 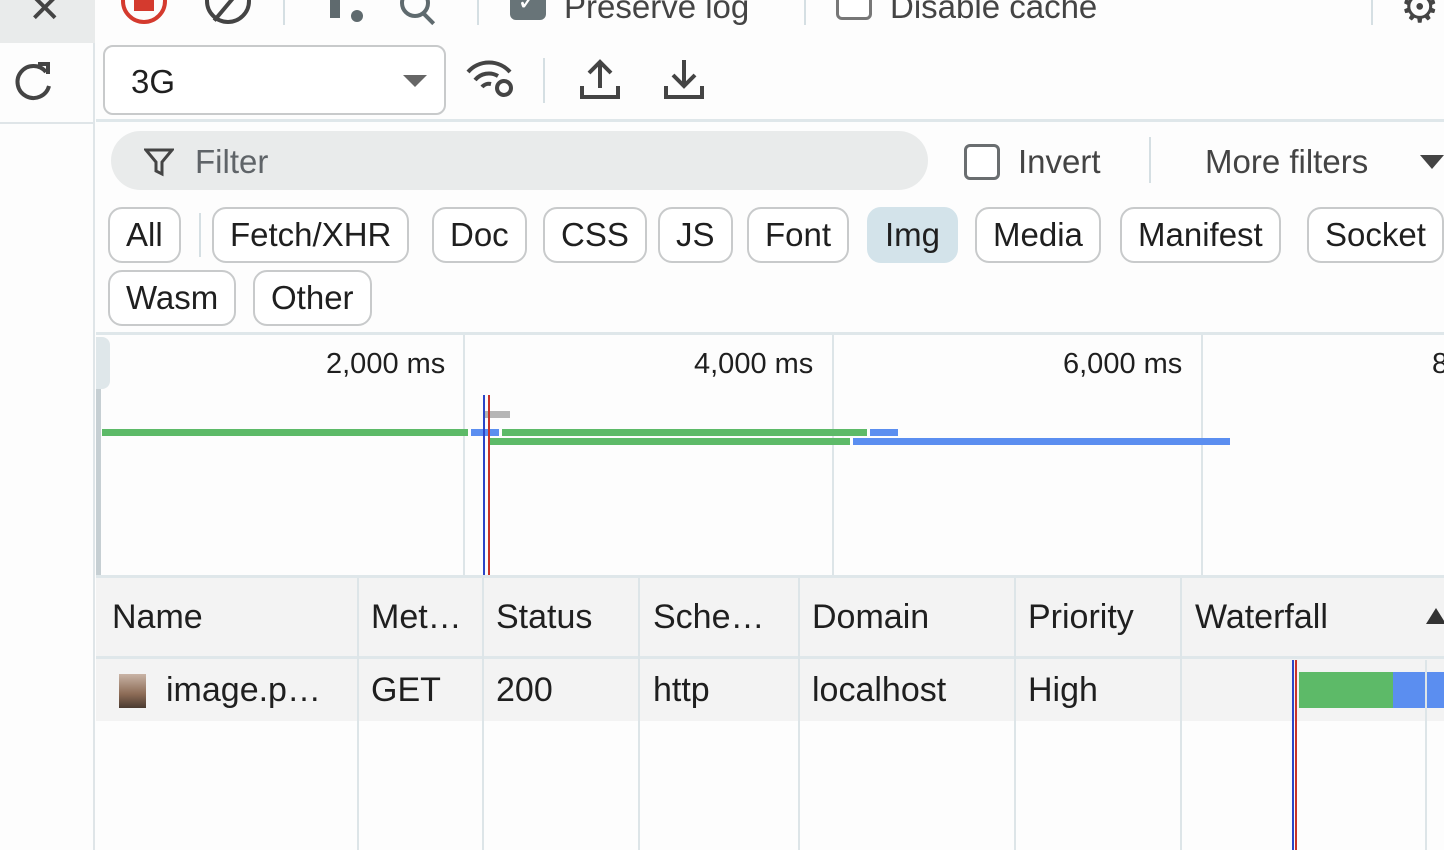 I want to click on cell-scheme: http, so click(x=681, y=690).